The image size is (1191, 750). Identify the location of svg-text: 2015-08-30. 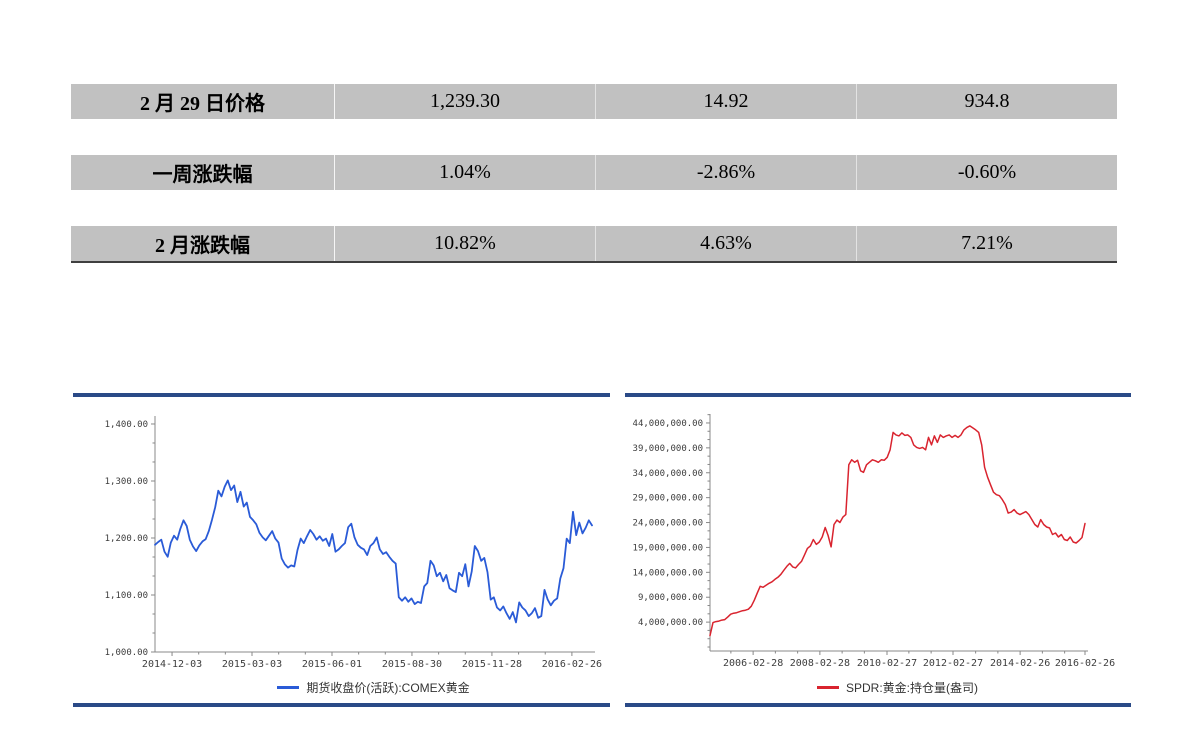
(412, 664).